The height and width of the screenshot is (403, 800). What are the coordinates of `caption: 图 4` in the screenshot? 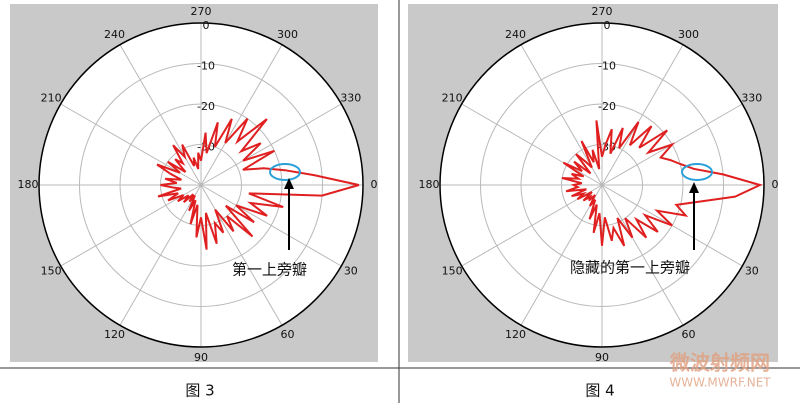 It's located at (599, 391).